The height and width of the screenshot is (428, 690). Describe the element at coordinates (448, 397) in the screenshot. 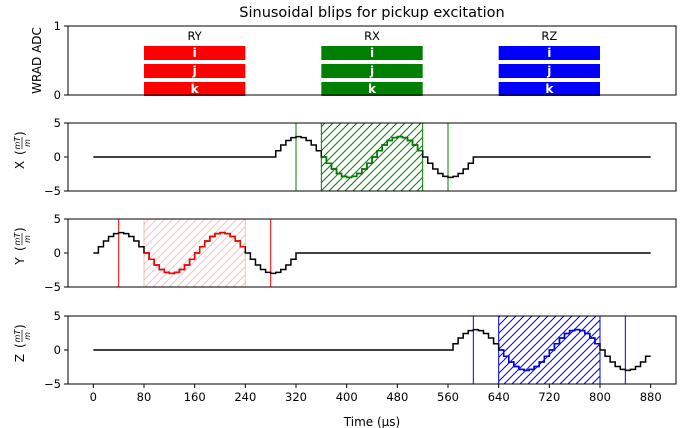

I see `x-tick-label: 560` at that location.